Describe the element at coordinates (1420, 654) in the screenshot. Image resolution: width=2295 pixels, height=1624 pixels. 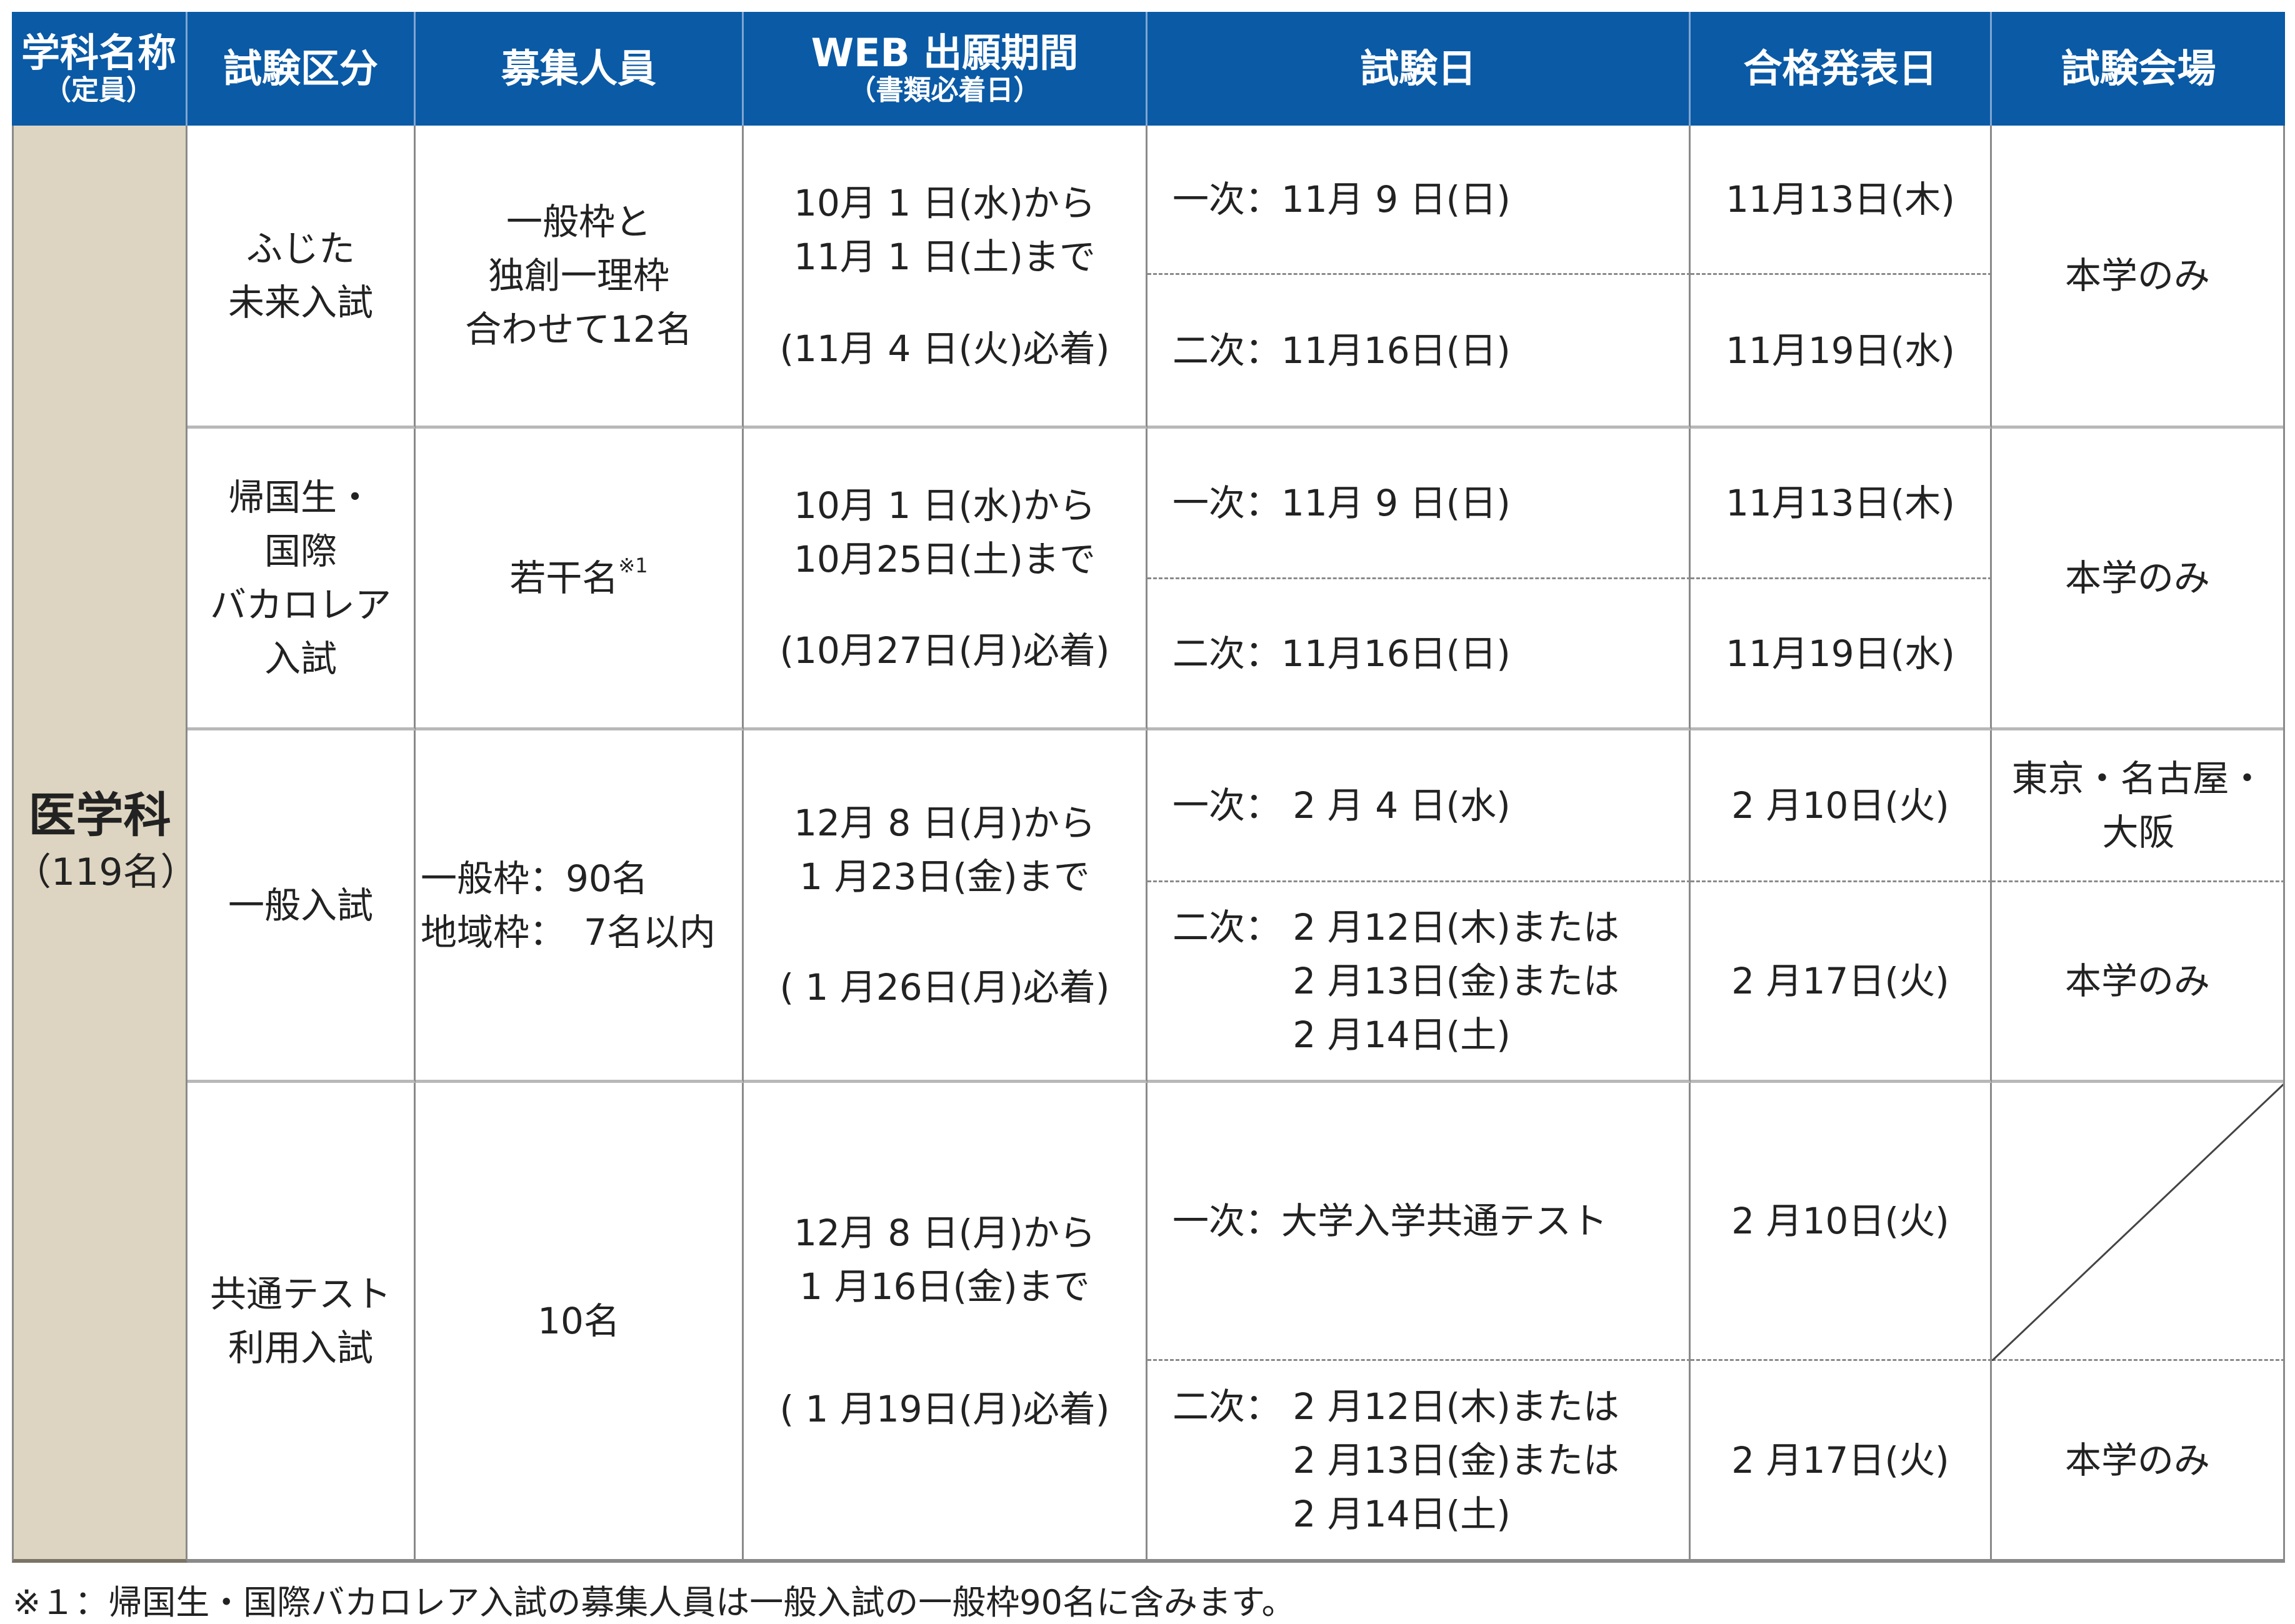
I see `row2-second-exam: 二次：11月16日(日)` at that location.